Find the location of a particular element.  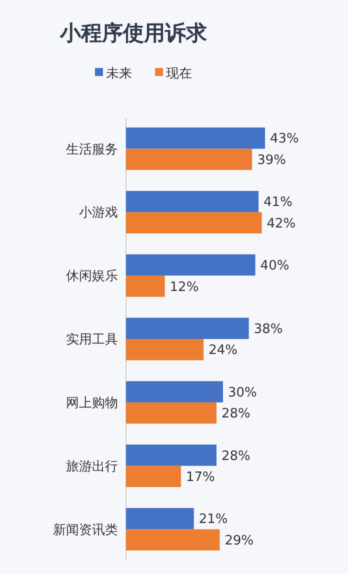

data-label: 12% is located at coordinates (184, 287).